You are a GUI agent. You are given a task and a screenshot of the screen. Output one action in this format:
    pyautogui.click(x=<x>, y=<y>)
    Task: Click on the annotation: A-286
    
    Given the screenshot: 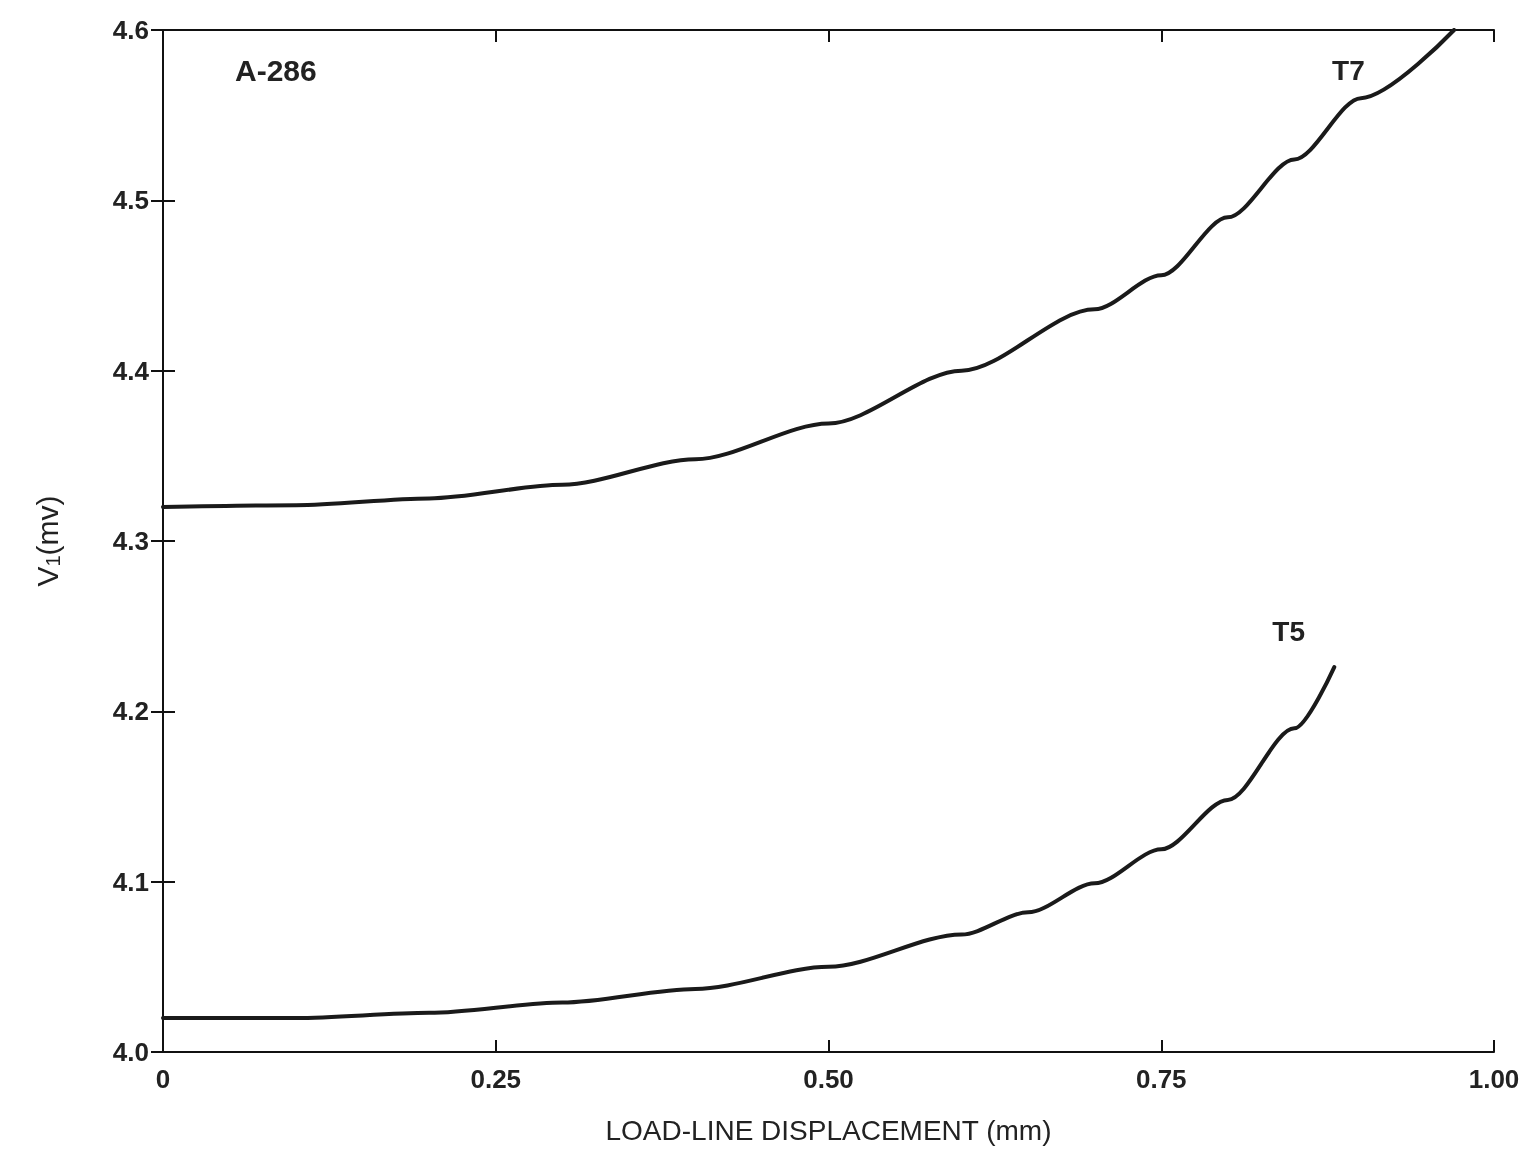 What is the action you would take?
    pyautogui.click(x=276, y=70)
    